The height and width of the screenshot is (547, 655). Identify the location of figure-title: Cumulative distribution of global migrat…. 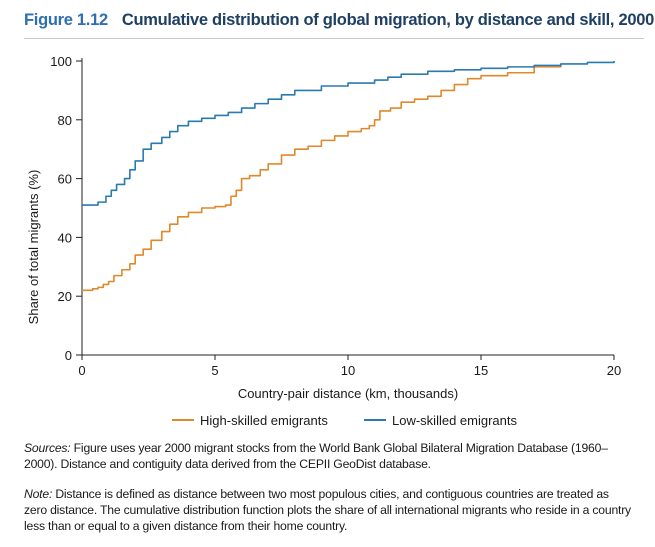
(387, 20).